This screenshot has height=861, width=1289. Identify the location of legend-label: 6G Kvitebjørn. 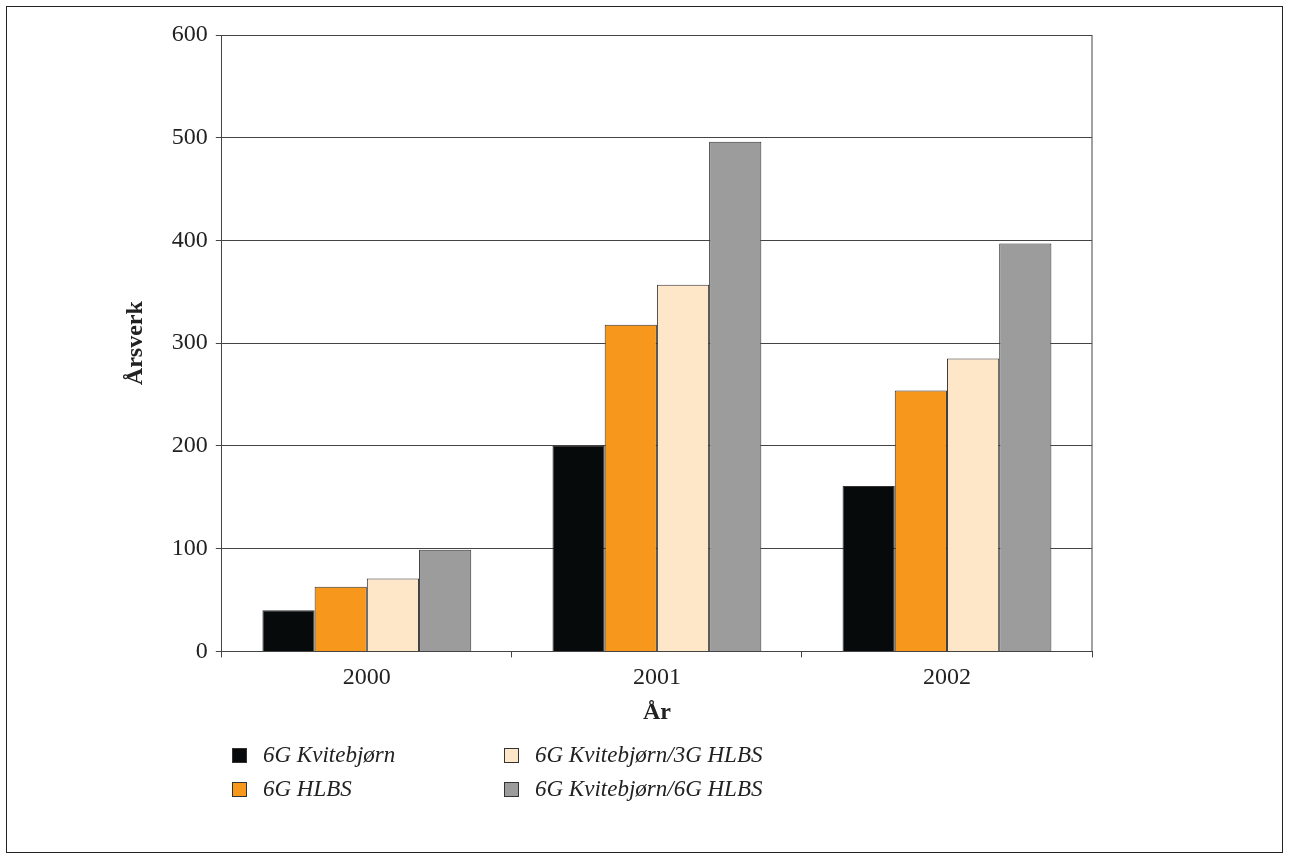
(329, 755).